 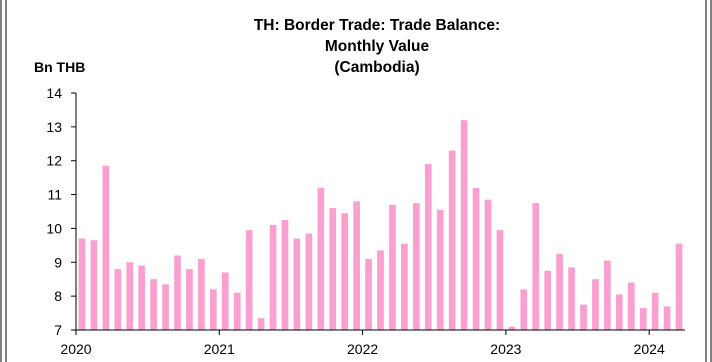 I want to click on y-tick-label-2: 9, so click(x=58, y=262).